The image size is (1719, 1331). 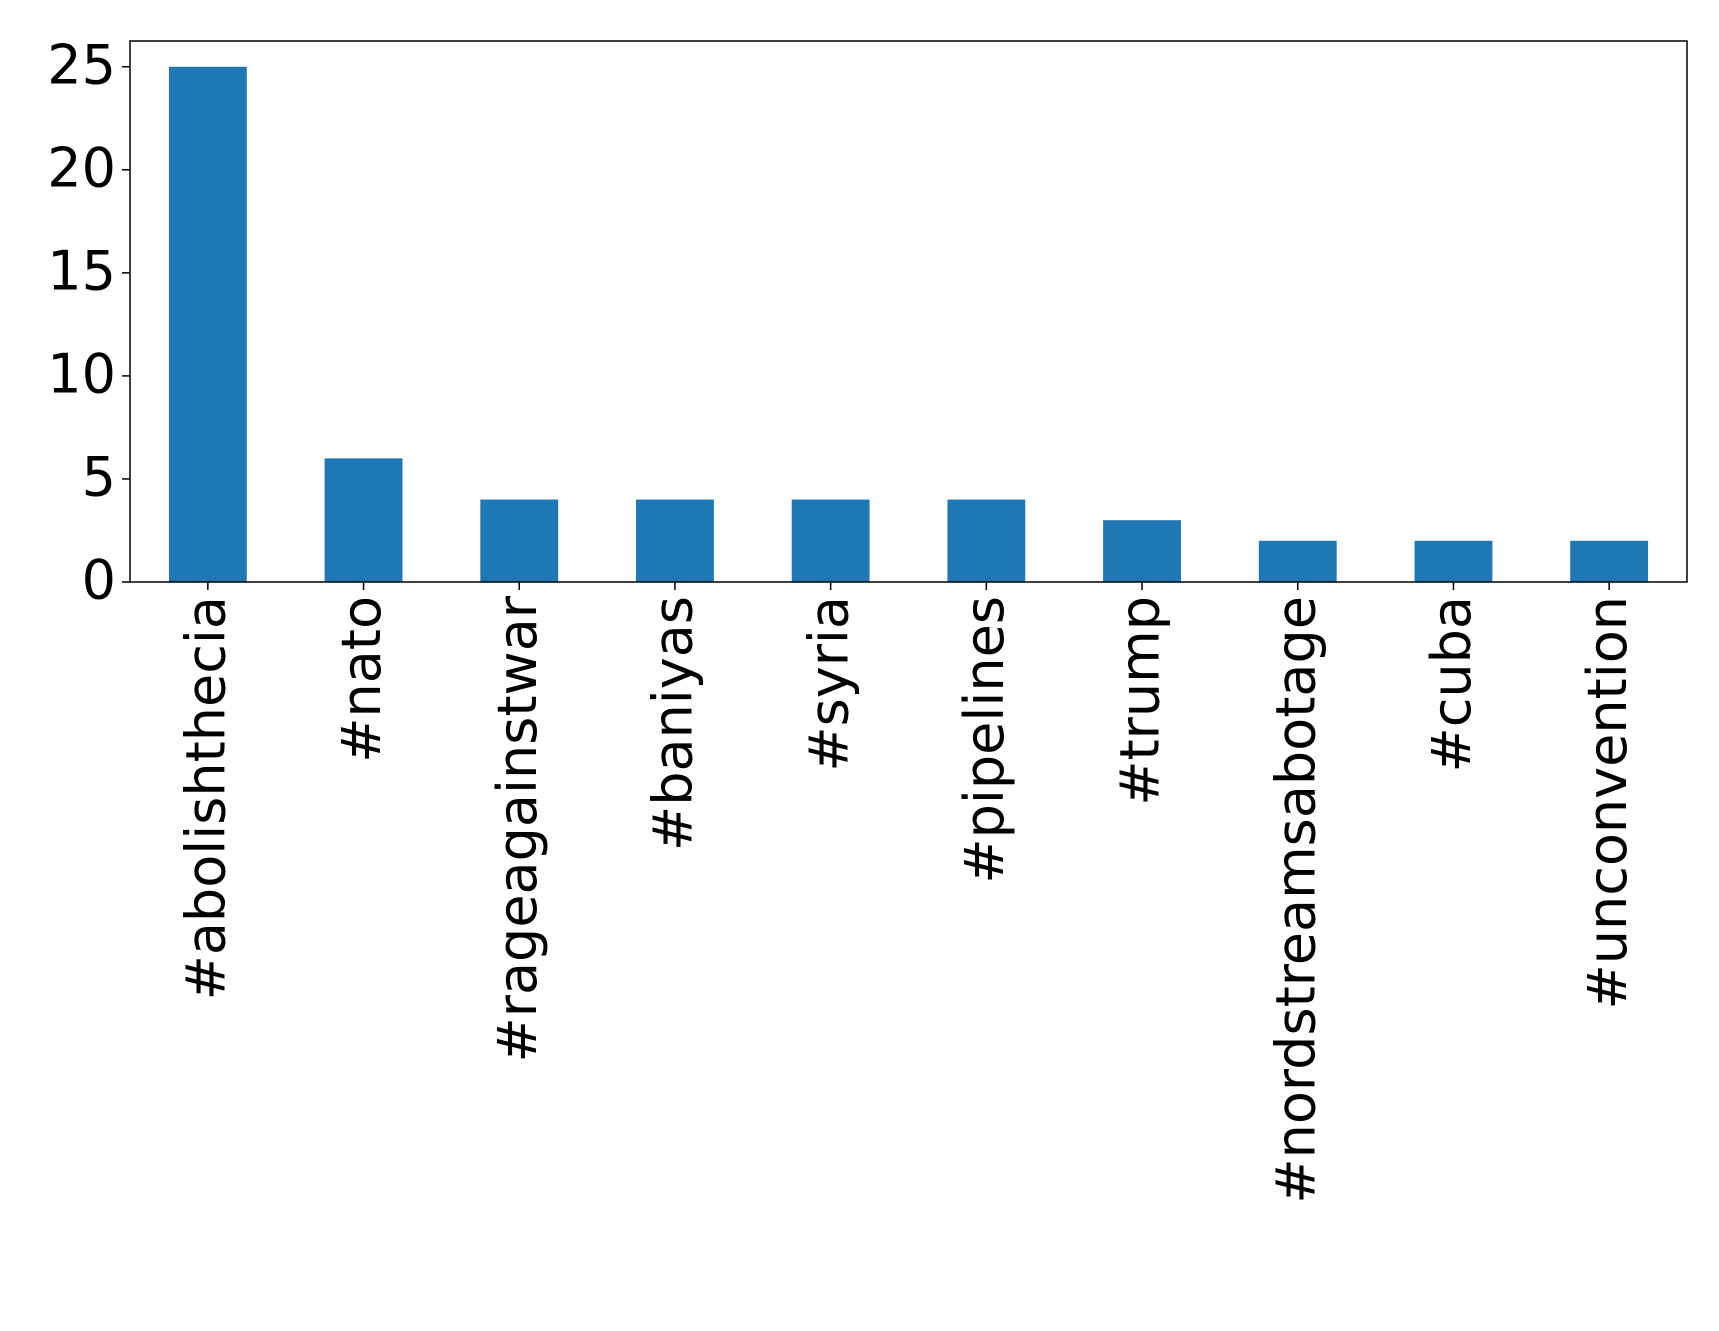 I want to click on x-tick-label: #nordstreamsabotage, so click(x=1295, y=900).